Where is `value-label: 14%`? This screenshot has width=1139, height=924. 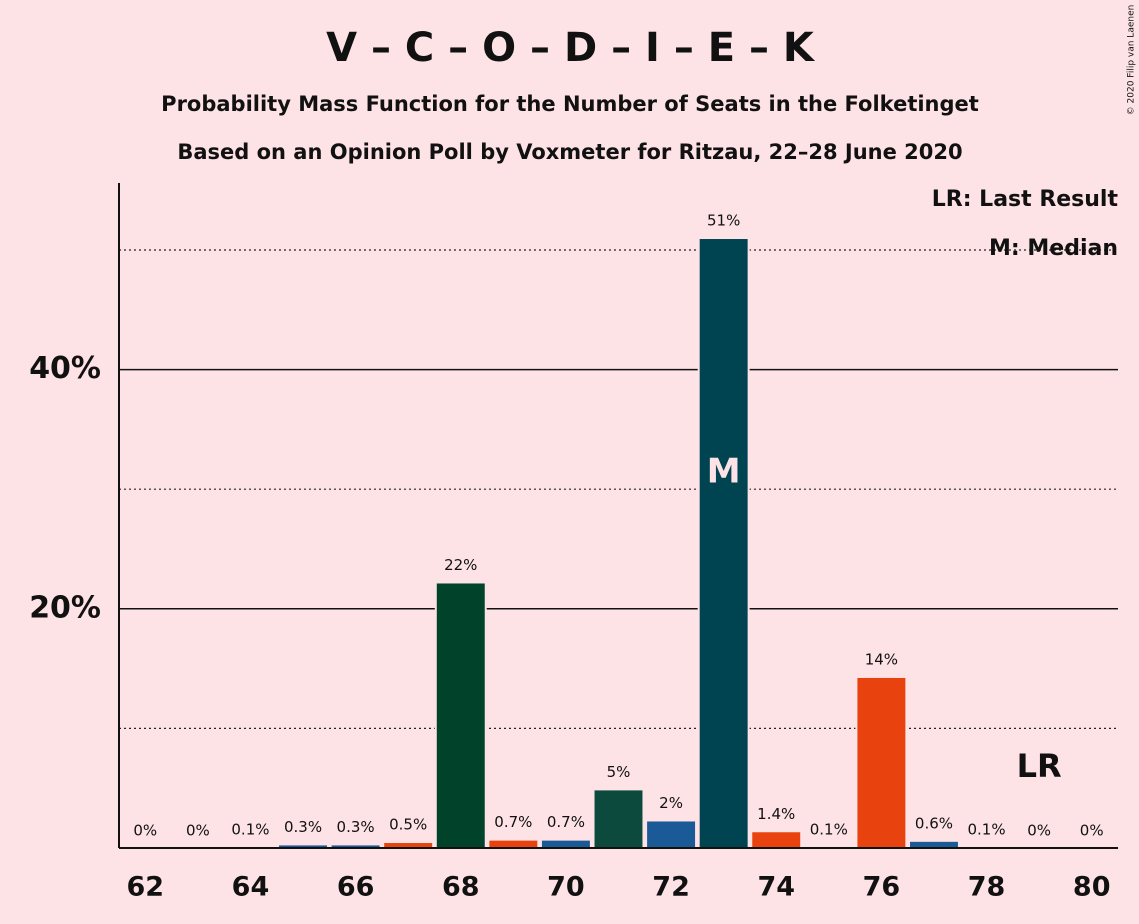 value-label: 14% is located at coordinates (881, 659).